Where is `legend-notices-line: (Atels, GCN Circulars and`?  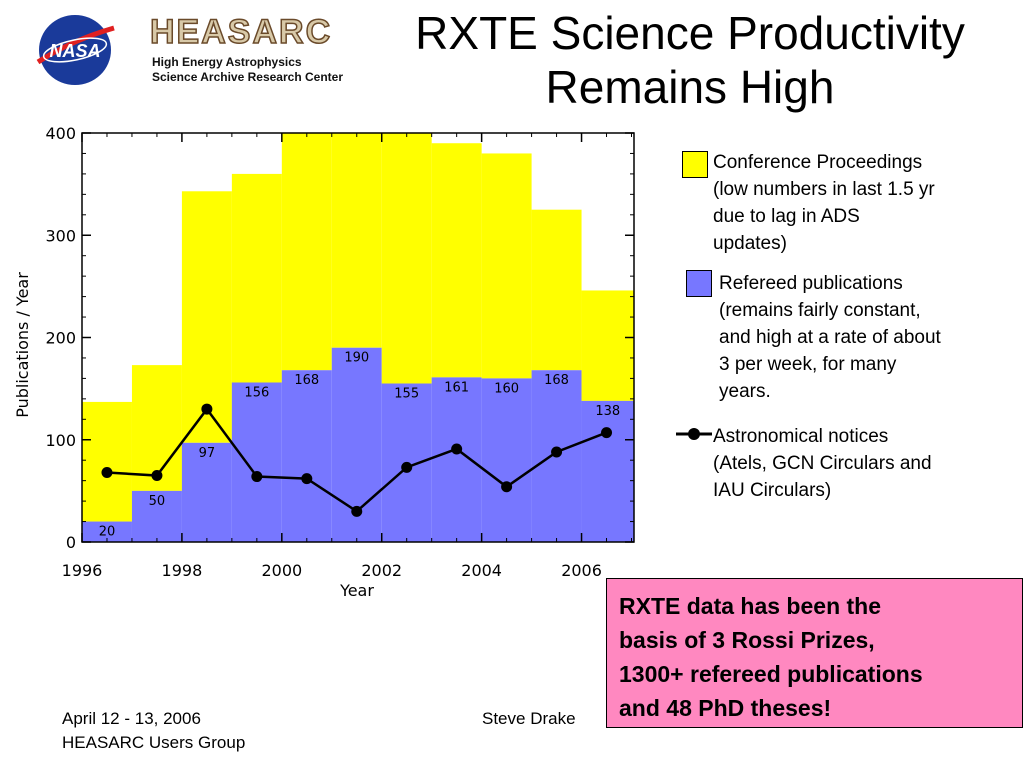
legend-notices-line: (Atels, GCN Circulars and is located at coordinates (822, 463).